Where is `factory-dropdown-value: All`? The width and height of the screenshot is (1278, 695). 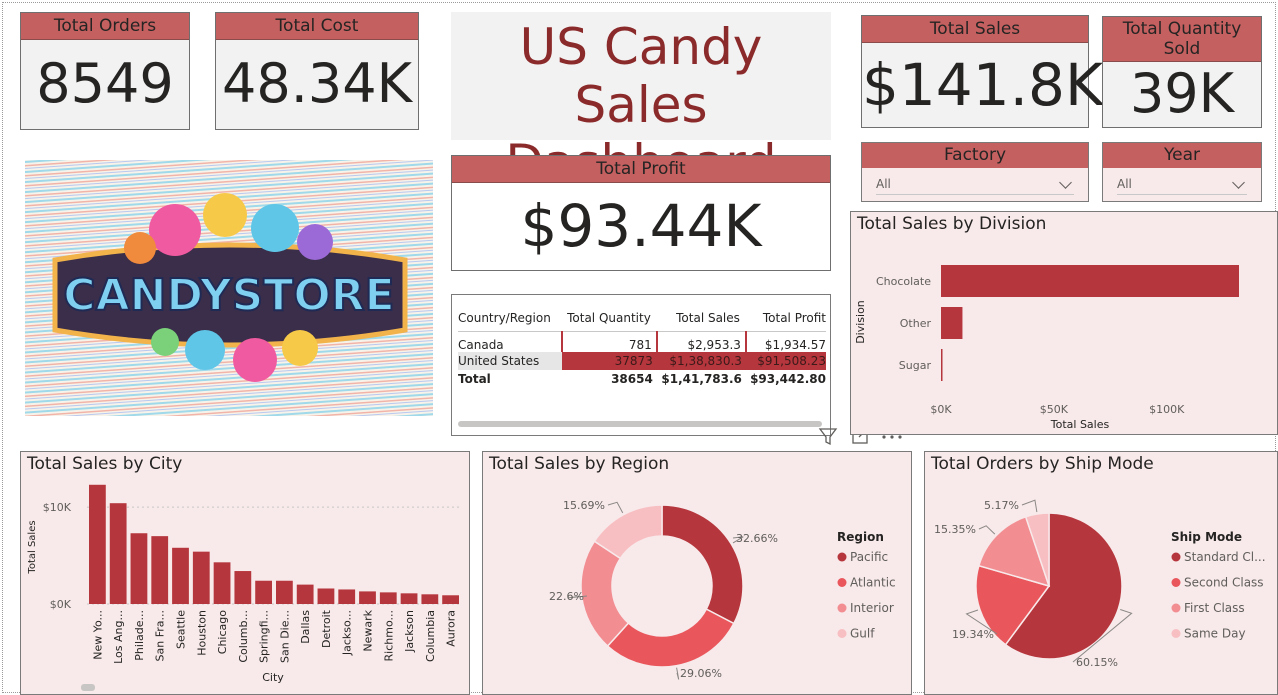
factory-dropdown-value: All is located at coordinates (883, 184).